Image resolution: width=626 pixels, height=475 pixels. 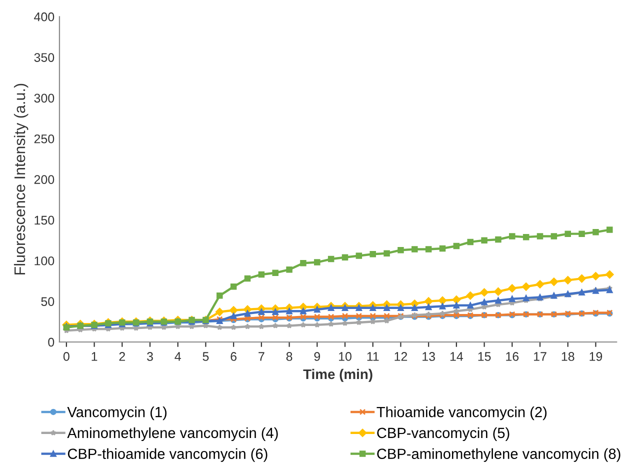 I want to click on x-tick-label: 7, so click(x=261, y=356).